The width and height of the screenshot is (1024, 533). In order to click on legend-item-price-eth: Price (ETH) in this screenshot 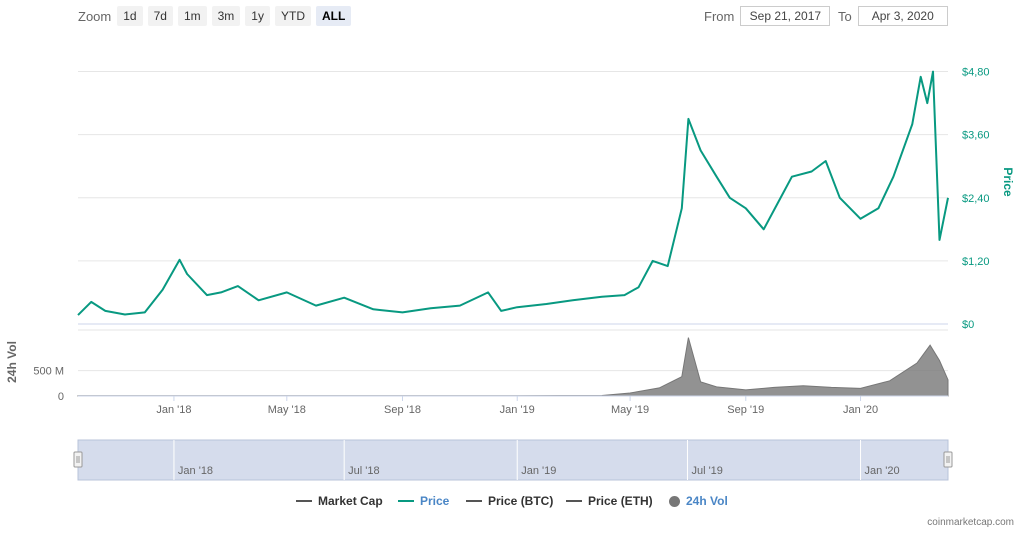, I will do `click(609, 501)`.